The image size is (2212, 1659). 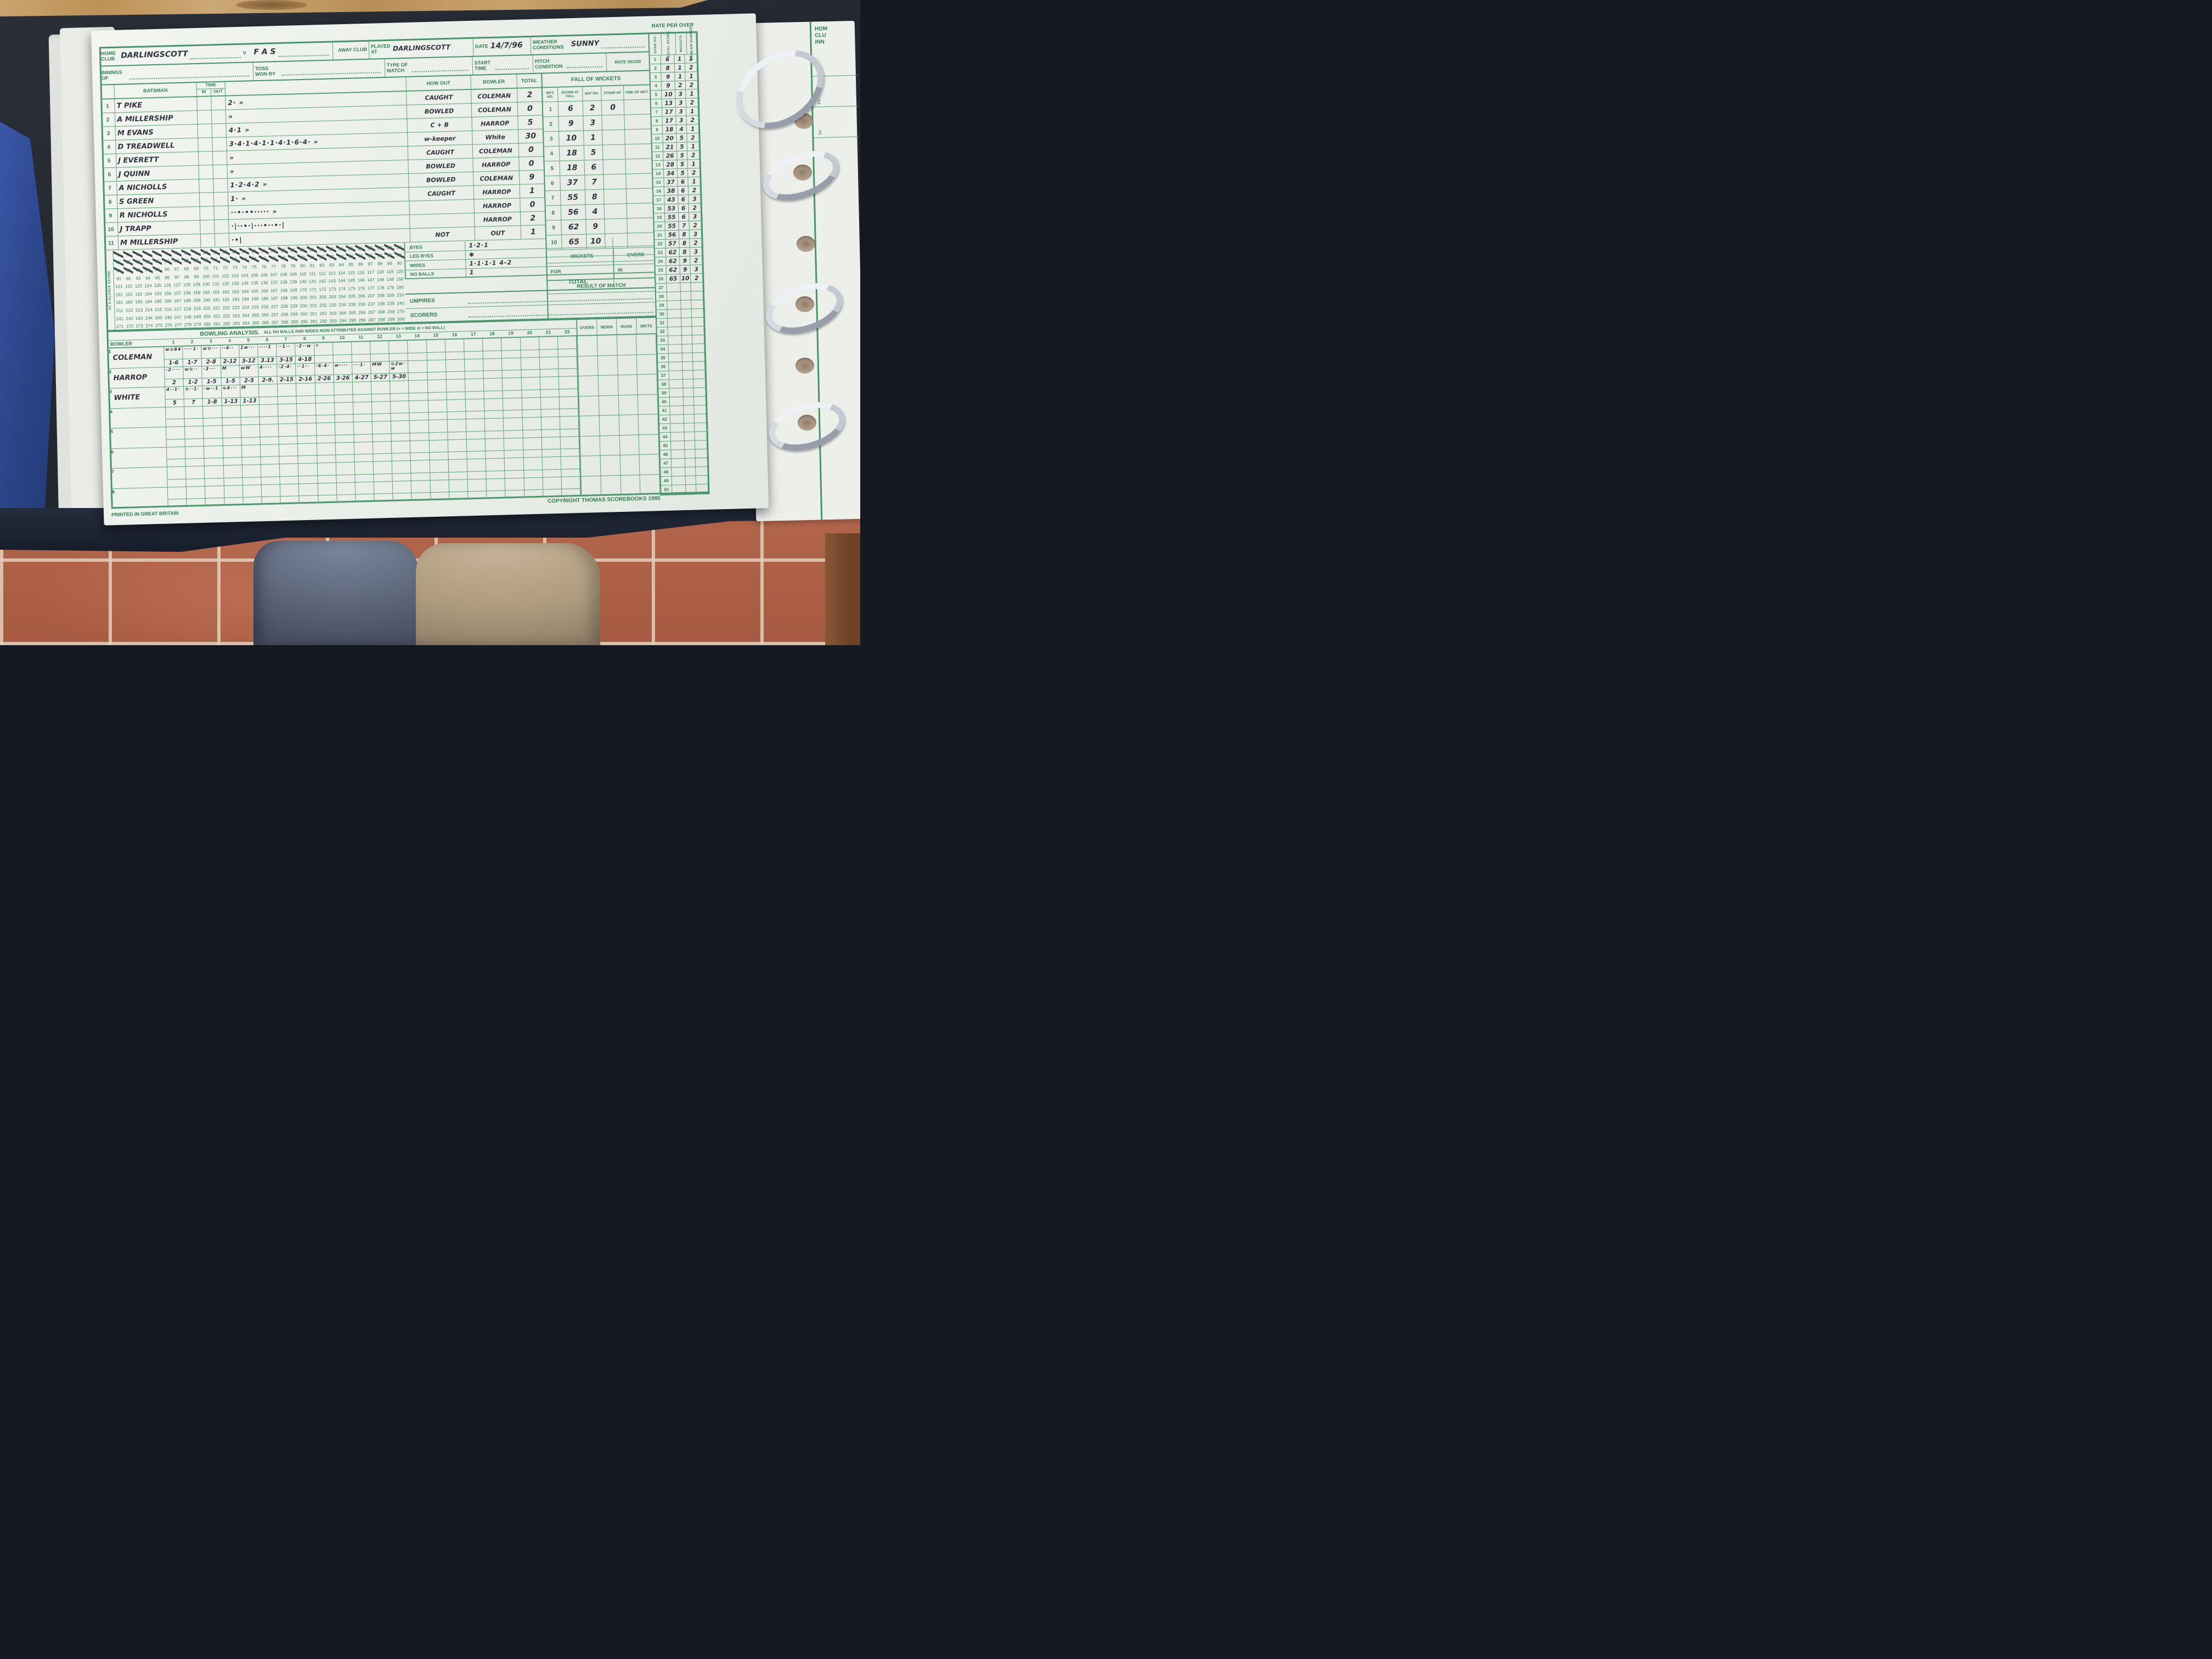 I want to click on glance-number: 129, so click(x=197, y=284).